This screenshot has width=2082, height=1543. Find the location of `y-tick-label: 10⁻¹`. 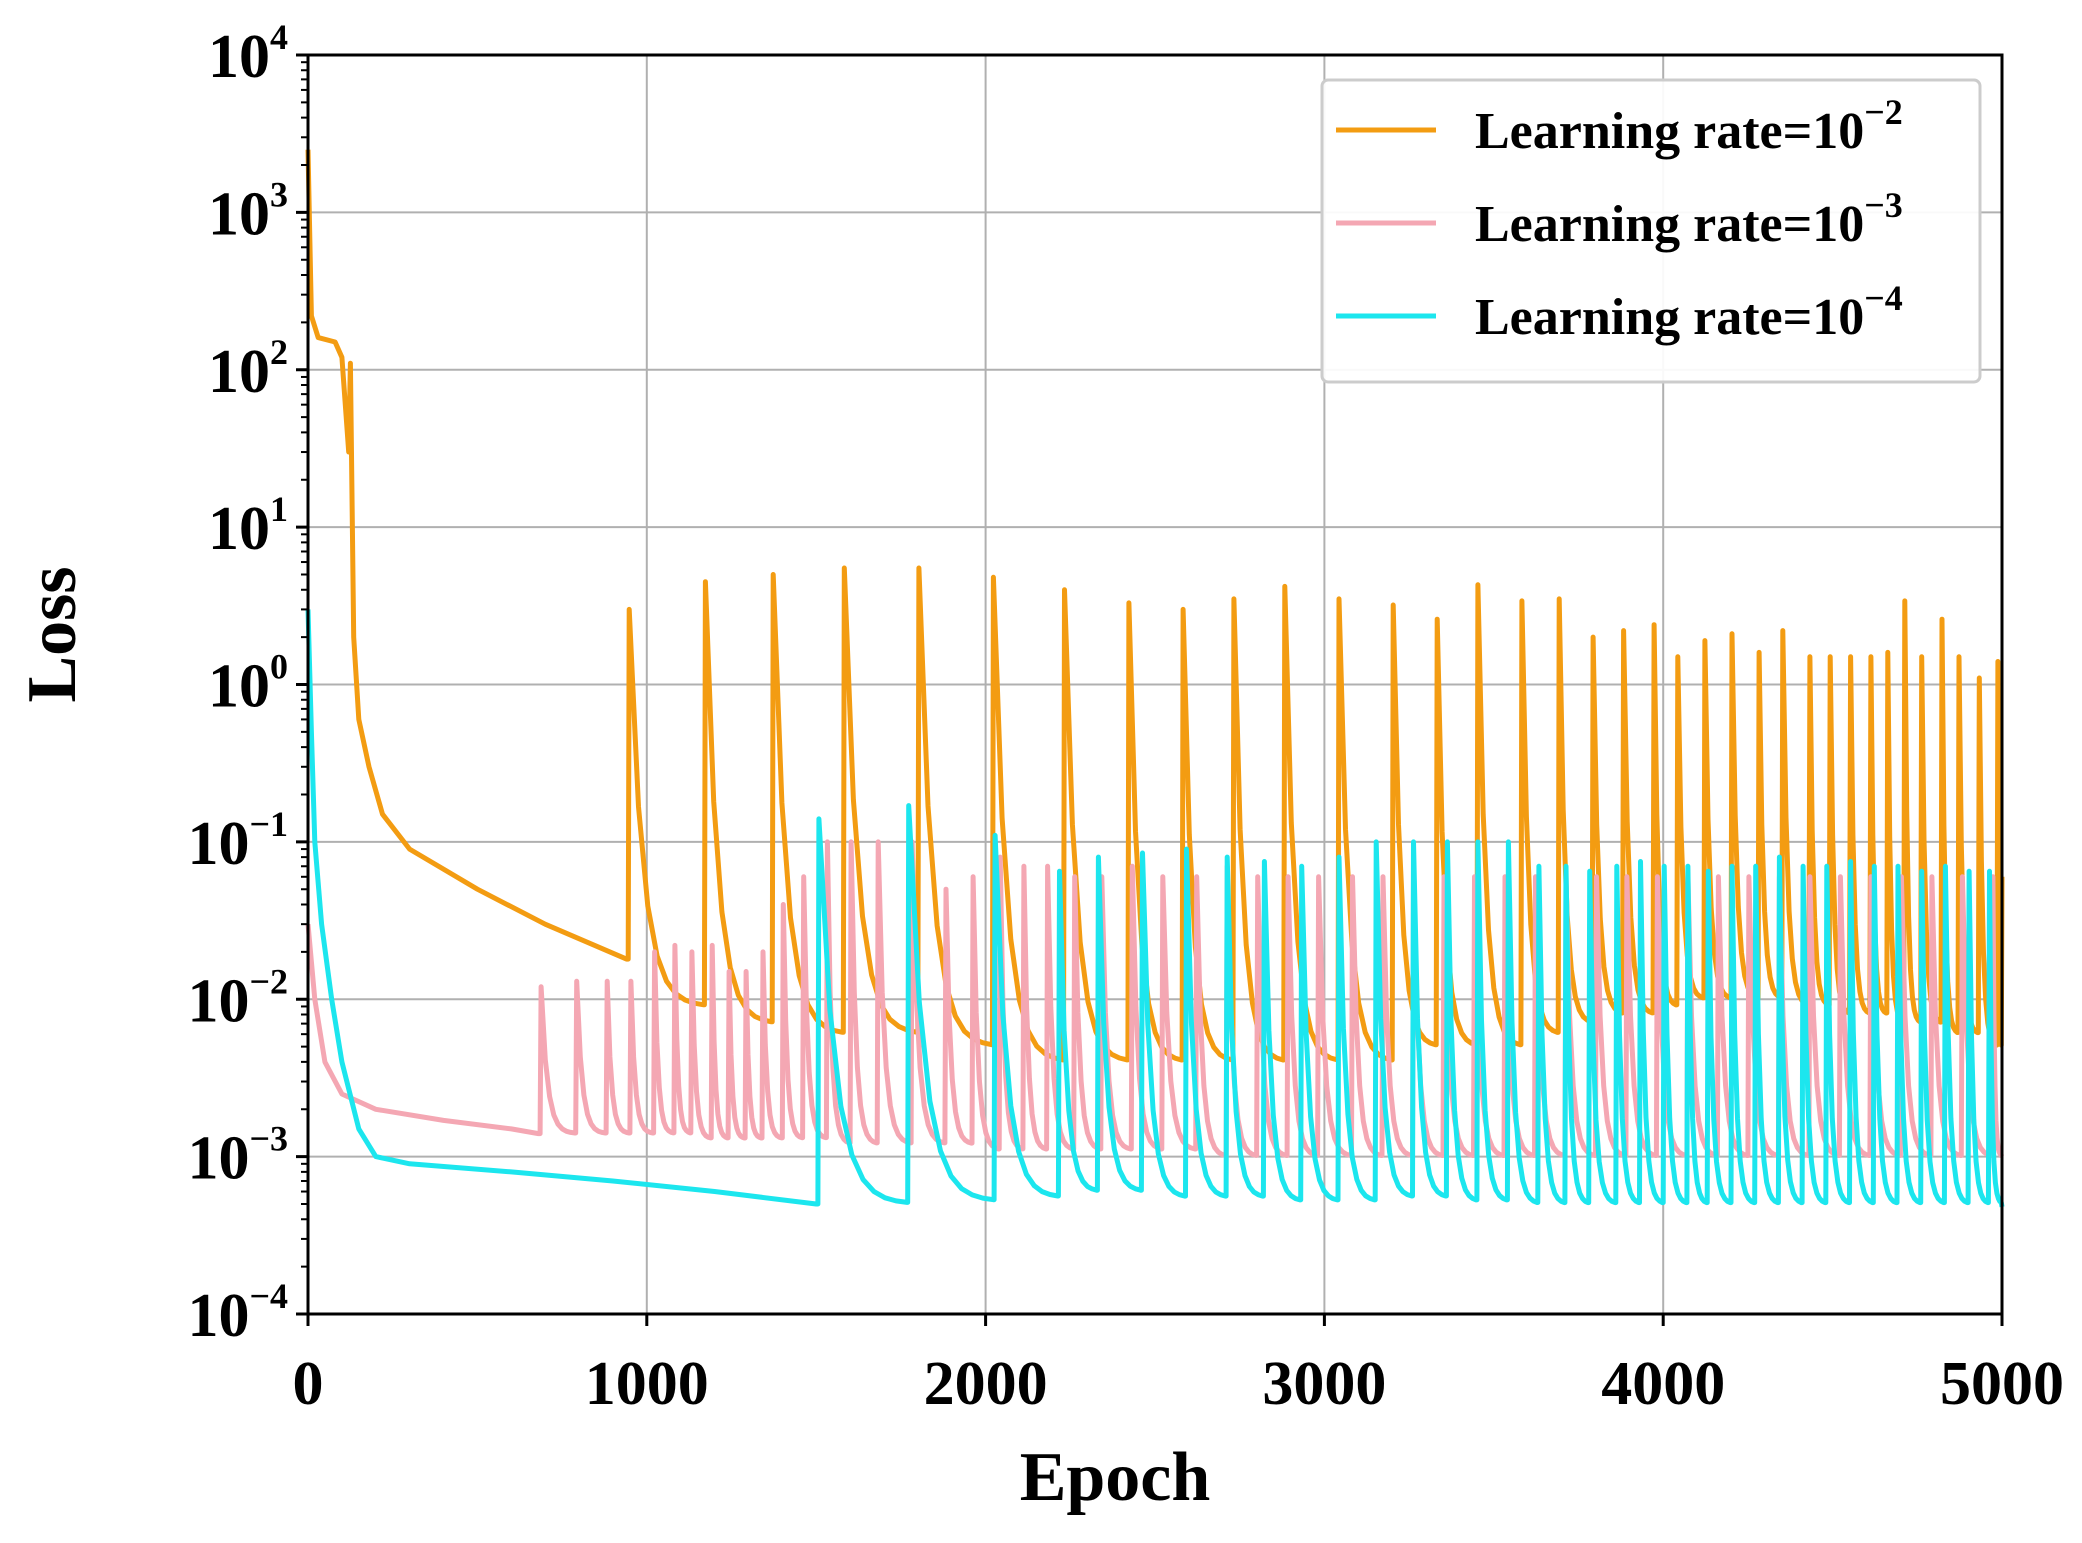

y-tick-label: 10⁻¹ is located at coordinates (237, 841).